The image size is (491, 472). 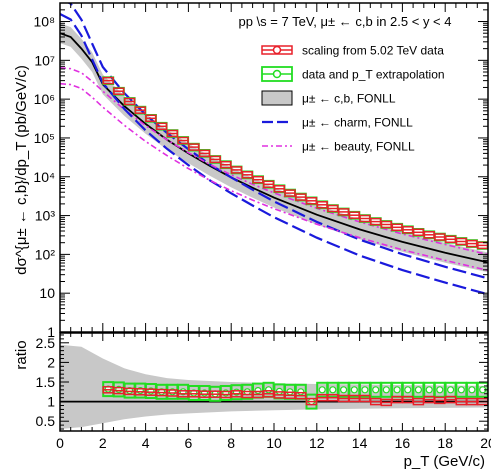 What do you see at coordinates (51, 402) in the screenshot?
I see `ratio-y-tick-label: 1` at bounding box center [51, 402].